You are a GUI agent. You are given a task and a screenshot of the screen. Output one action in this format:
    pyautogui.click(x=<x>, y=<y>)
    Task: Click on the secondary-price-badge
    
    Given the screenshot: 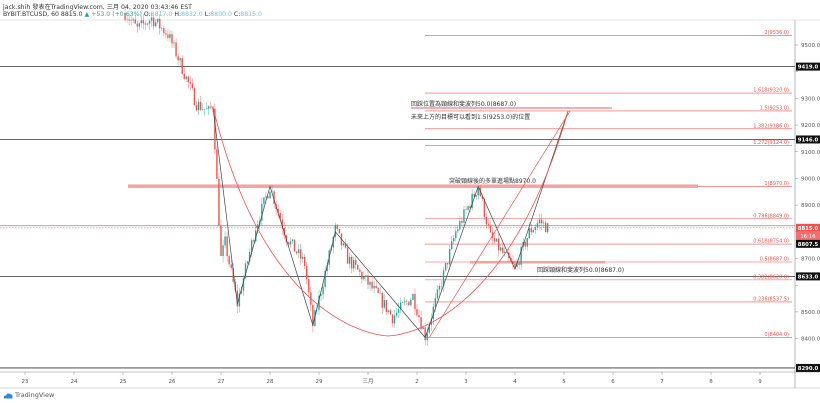 What is the action you would take?
    pyautogui.click(x=808, y=243)
    